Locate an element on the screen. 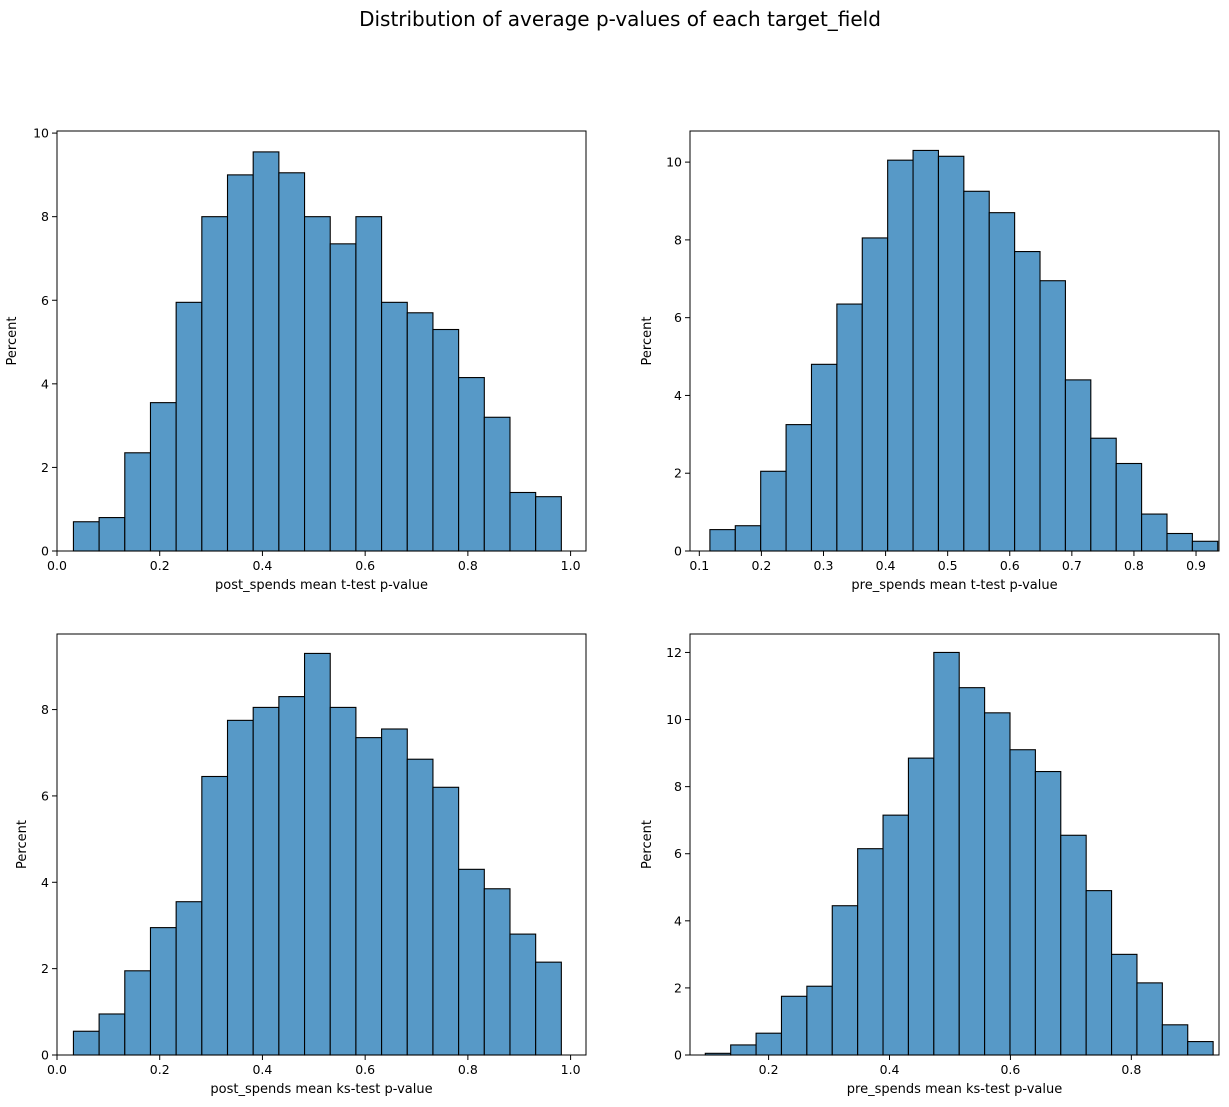 The width and height of the screenshot is (1229, 1107). x-axis-label: pre_spends mean t-test p-value is located at coordinates (954, 585).